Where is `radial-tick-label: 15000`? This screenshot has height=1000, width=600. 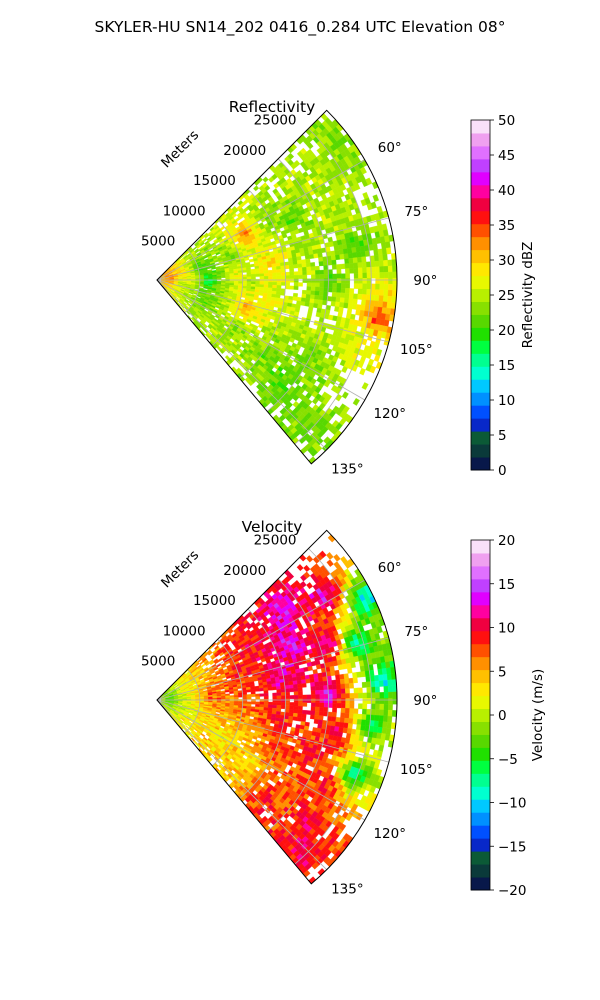 radial-tick-label: 15000 is located at coordinates (214, 181).